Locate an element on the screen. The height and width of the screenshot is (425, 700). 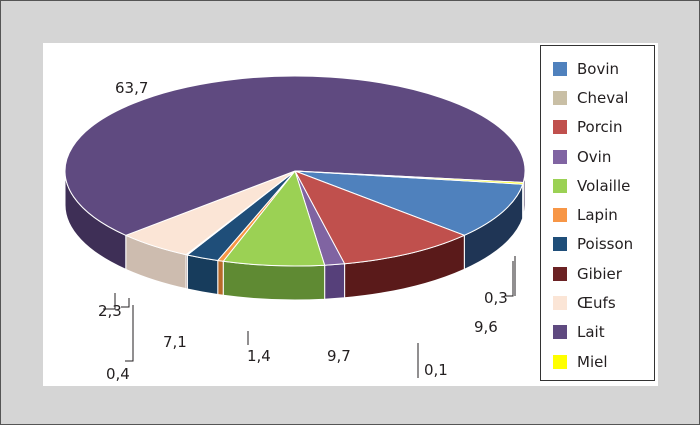
legend-label: Œufs is located at coordinates (596, 303).